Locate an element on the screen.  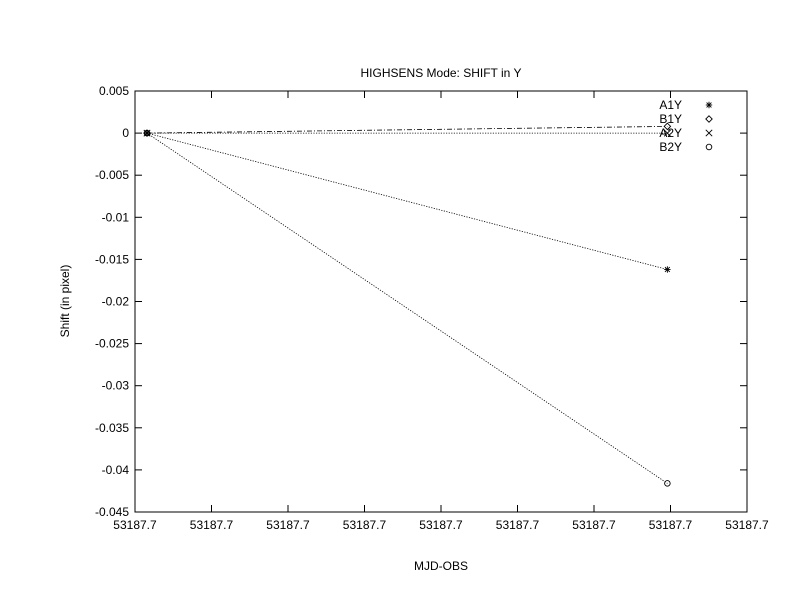
legend-marker-b2y-shape is located at coordinates (709, 147).